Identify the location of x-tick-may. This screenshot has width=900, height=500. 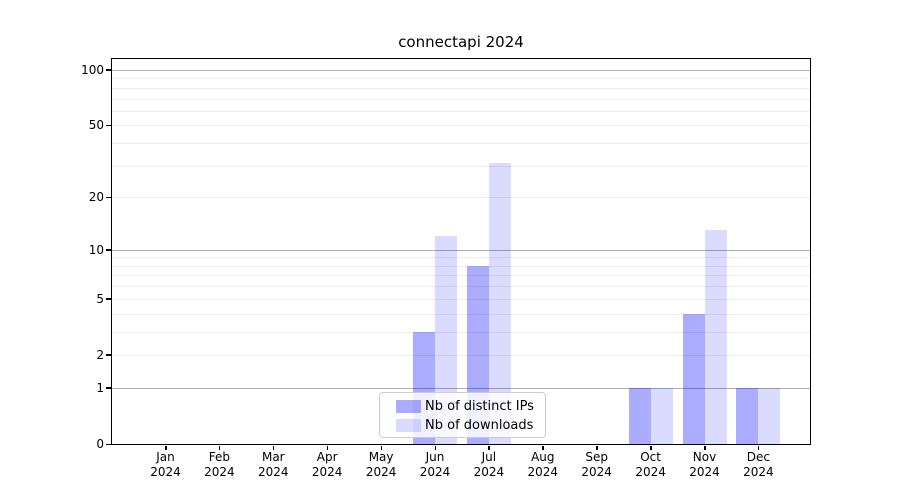
(381, 447).